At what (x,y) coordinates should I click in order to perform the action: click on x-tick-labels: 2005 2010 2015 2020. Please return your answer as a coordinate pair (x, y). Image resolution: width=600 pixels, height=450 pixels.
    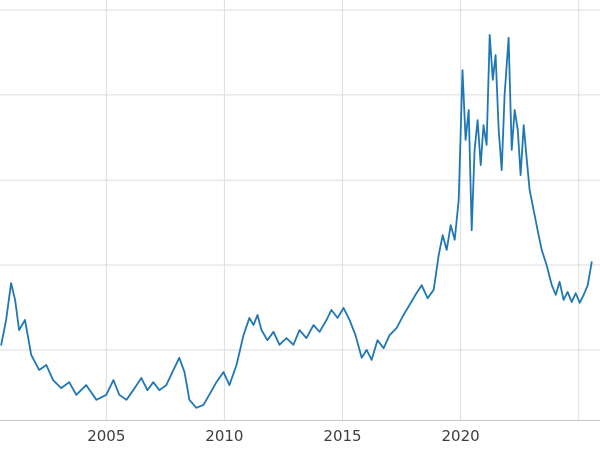
    Looking at the image, I should click on (283, 436).